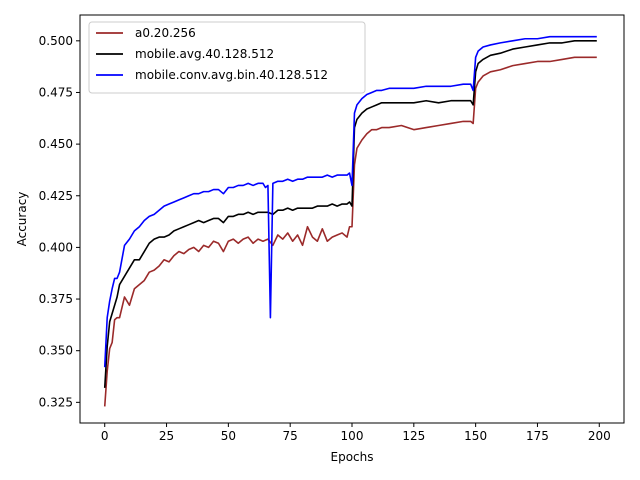 The width and height of the screenshot is (640, 480). I want to click on y-tick-label: 0.425, so click(56, 196).